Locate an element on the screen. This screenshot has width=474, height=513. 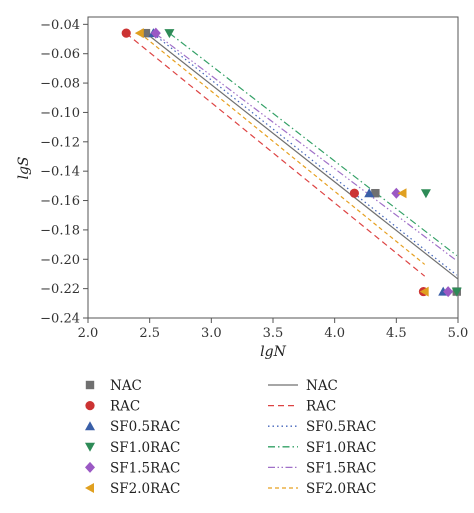
x-tick-label: 2.5 is located at coordinates (149, 333).